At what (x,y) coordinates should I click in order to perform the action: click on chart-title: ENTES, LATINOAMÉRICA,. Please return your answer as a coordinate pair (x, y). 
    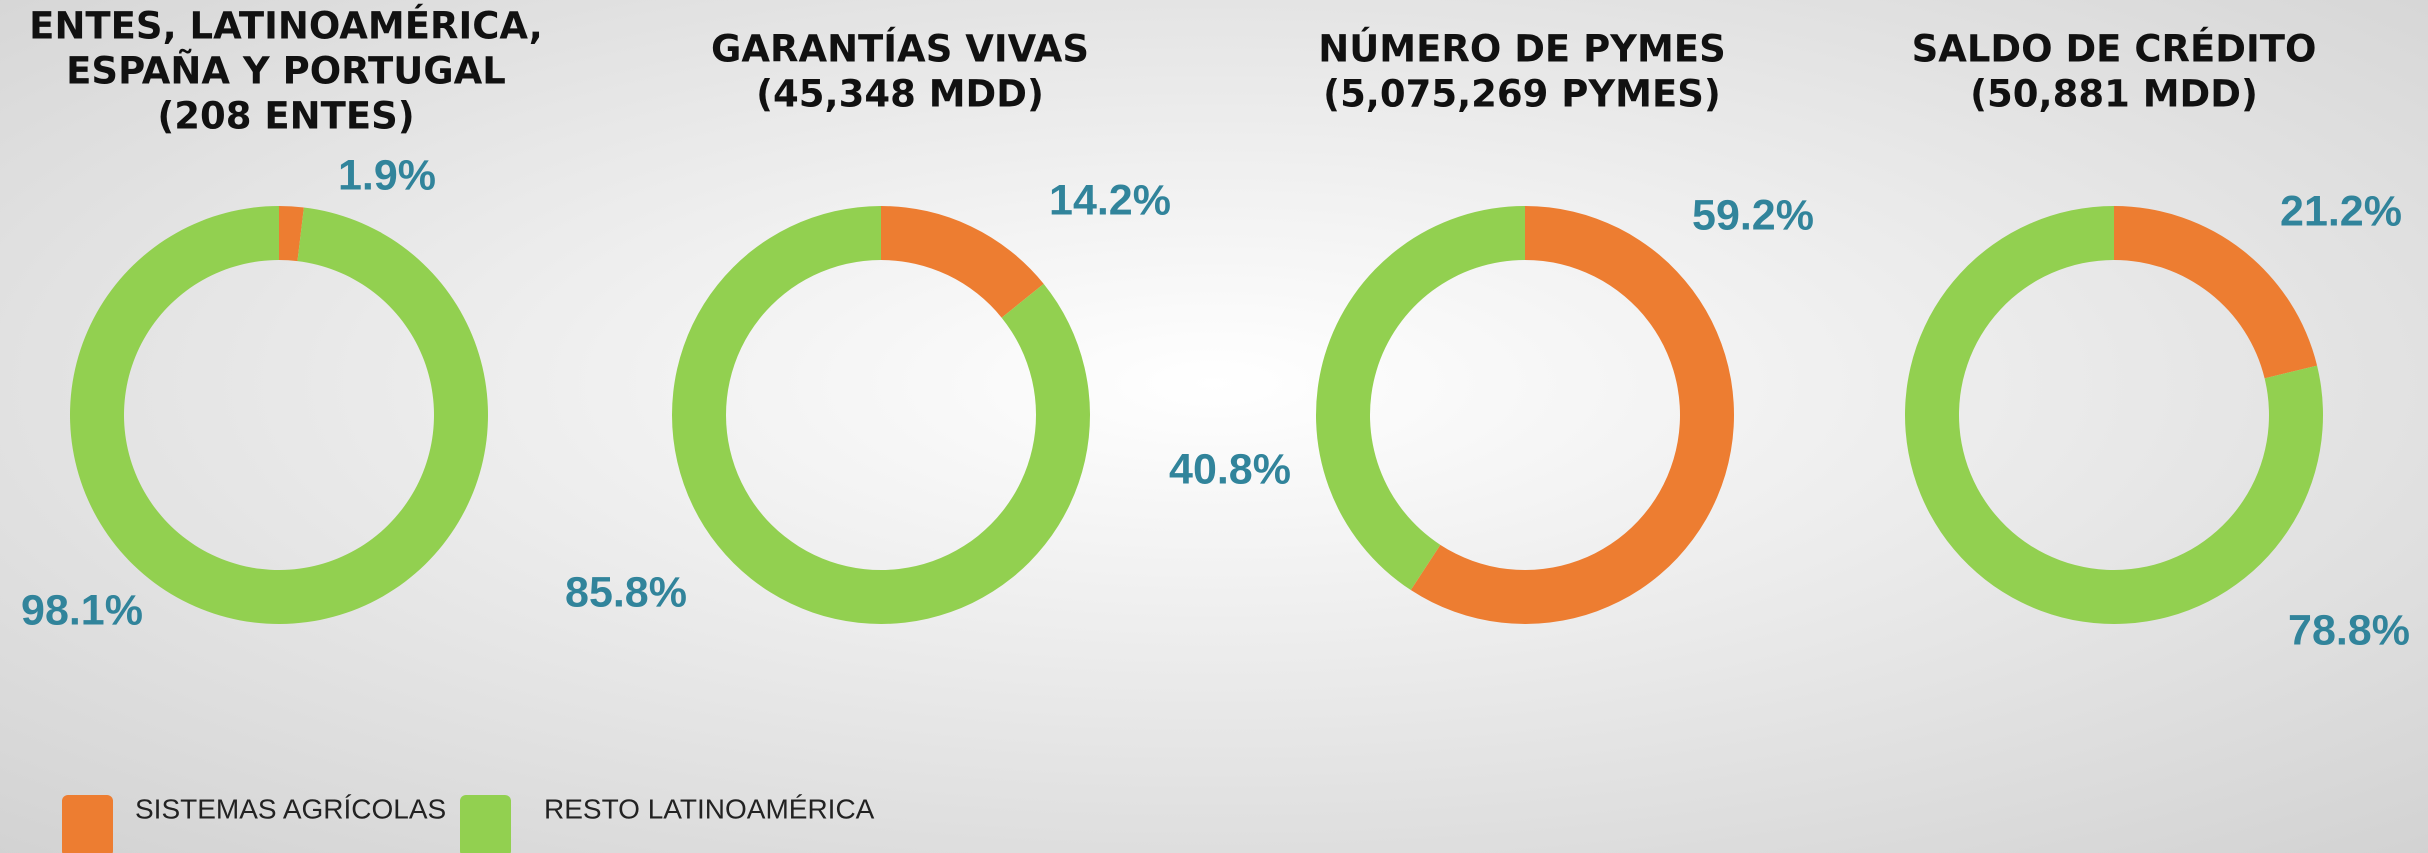
    Looking at the image, I should click on (286, 26).